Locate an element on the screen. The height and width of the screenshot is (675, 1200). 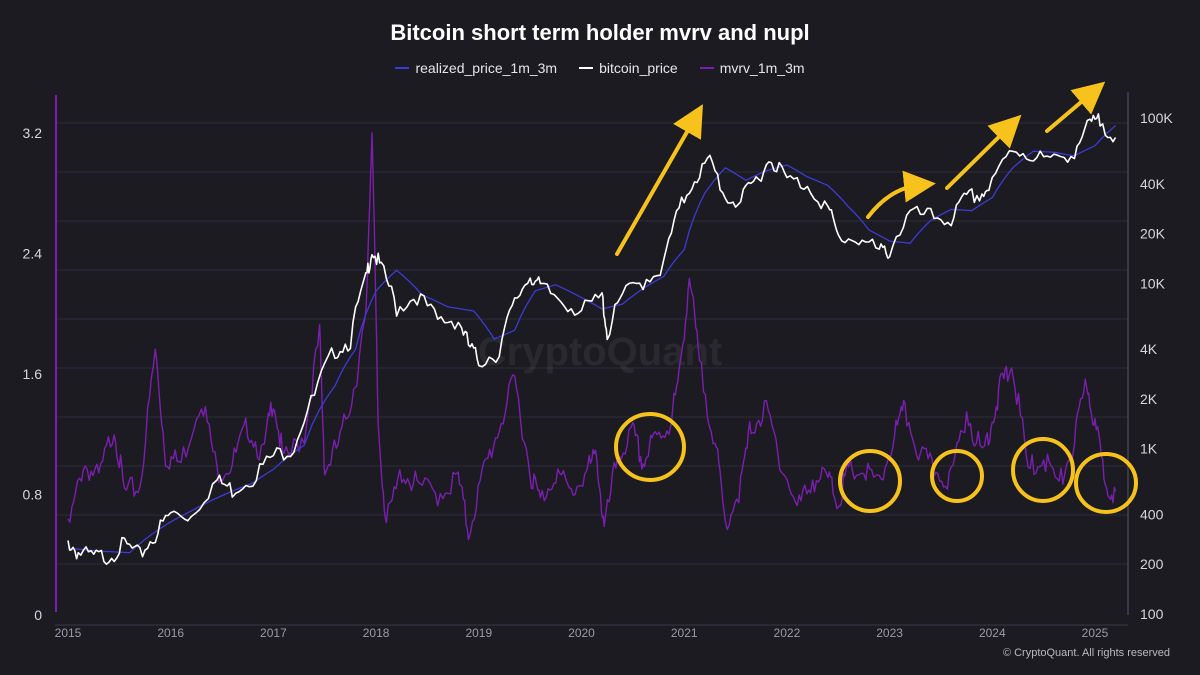
x-tick-label: 2016 is located at coordinates (170, 633).